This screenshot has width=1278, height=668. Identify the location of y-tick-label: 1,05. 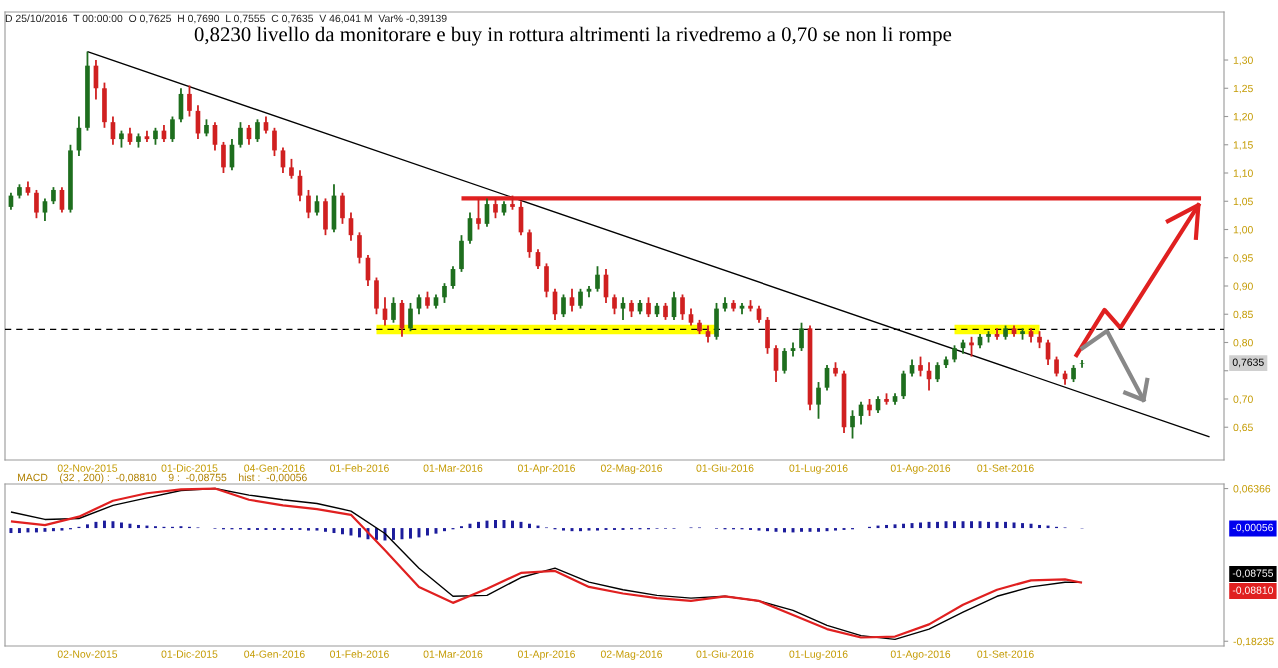
(1243, 202).